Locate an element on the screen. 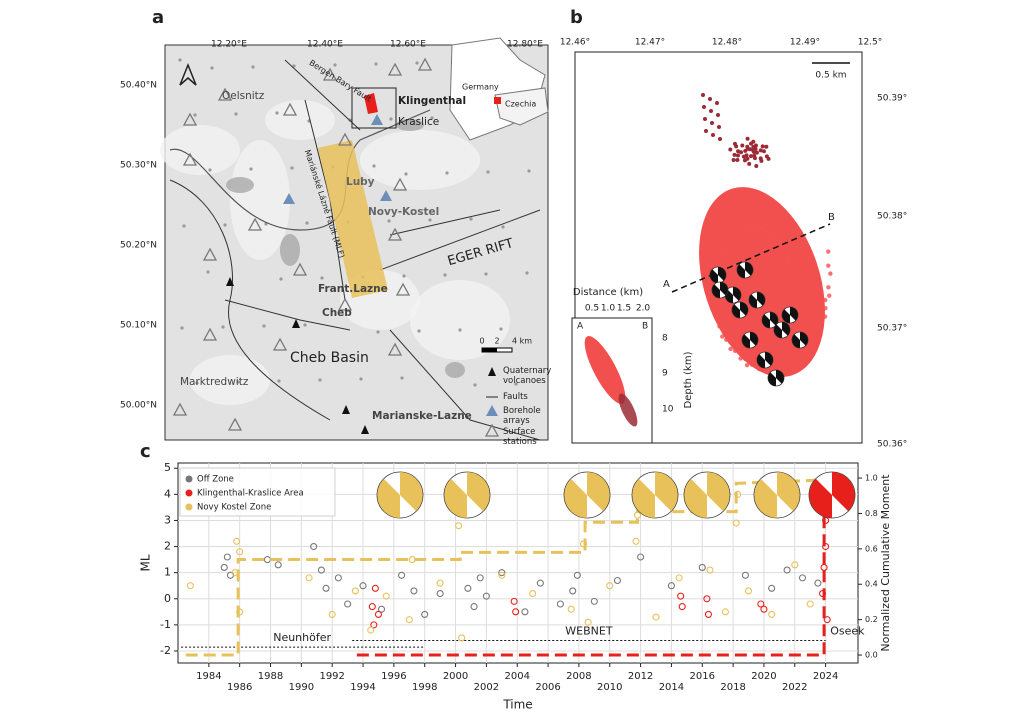 This screenshot has width=1024, height=720. borehole-array is located at coordinates (377, 119).